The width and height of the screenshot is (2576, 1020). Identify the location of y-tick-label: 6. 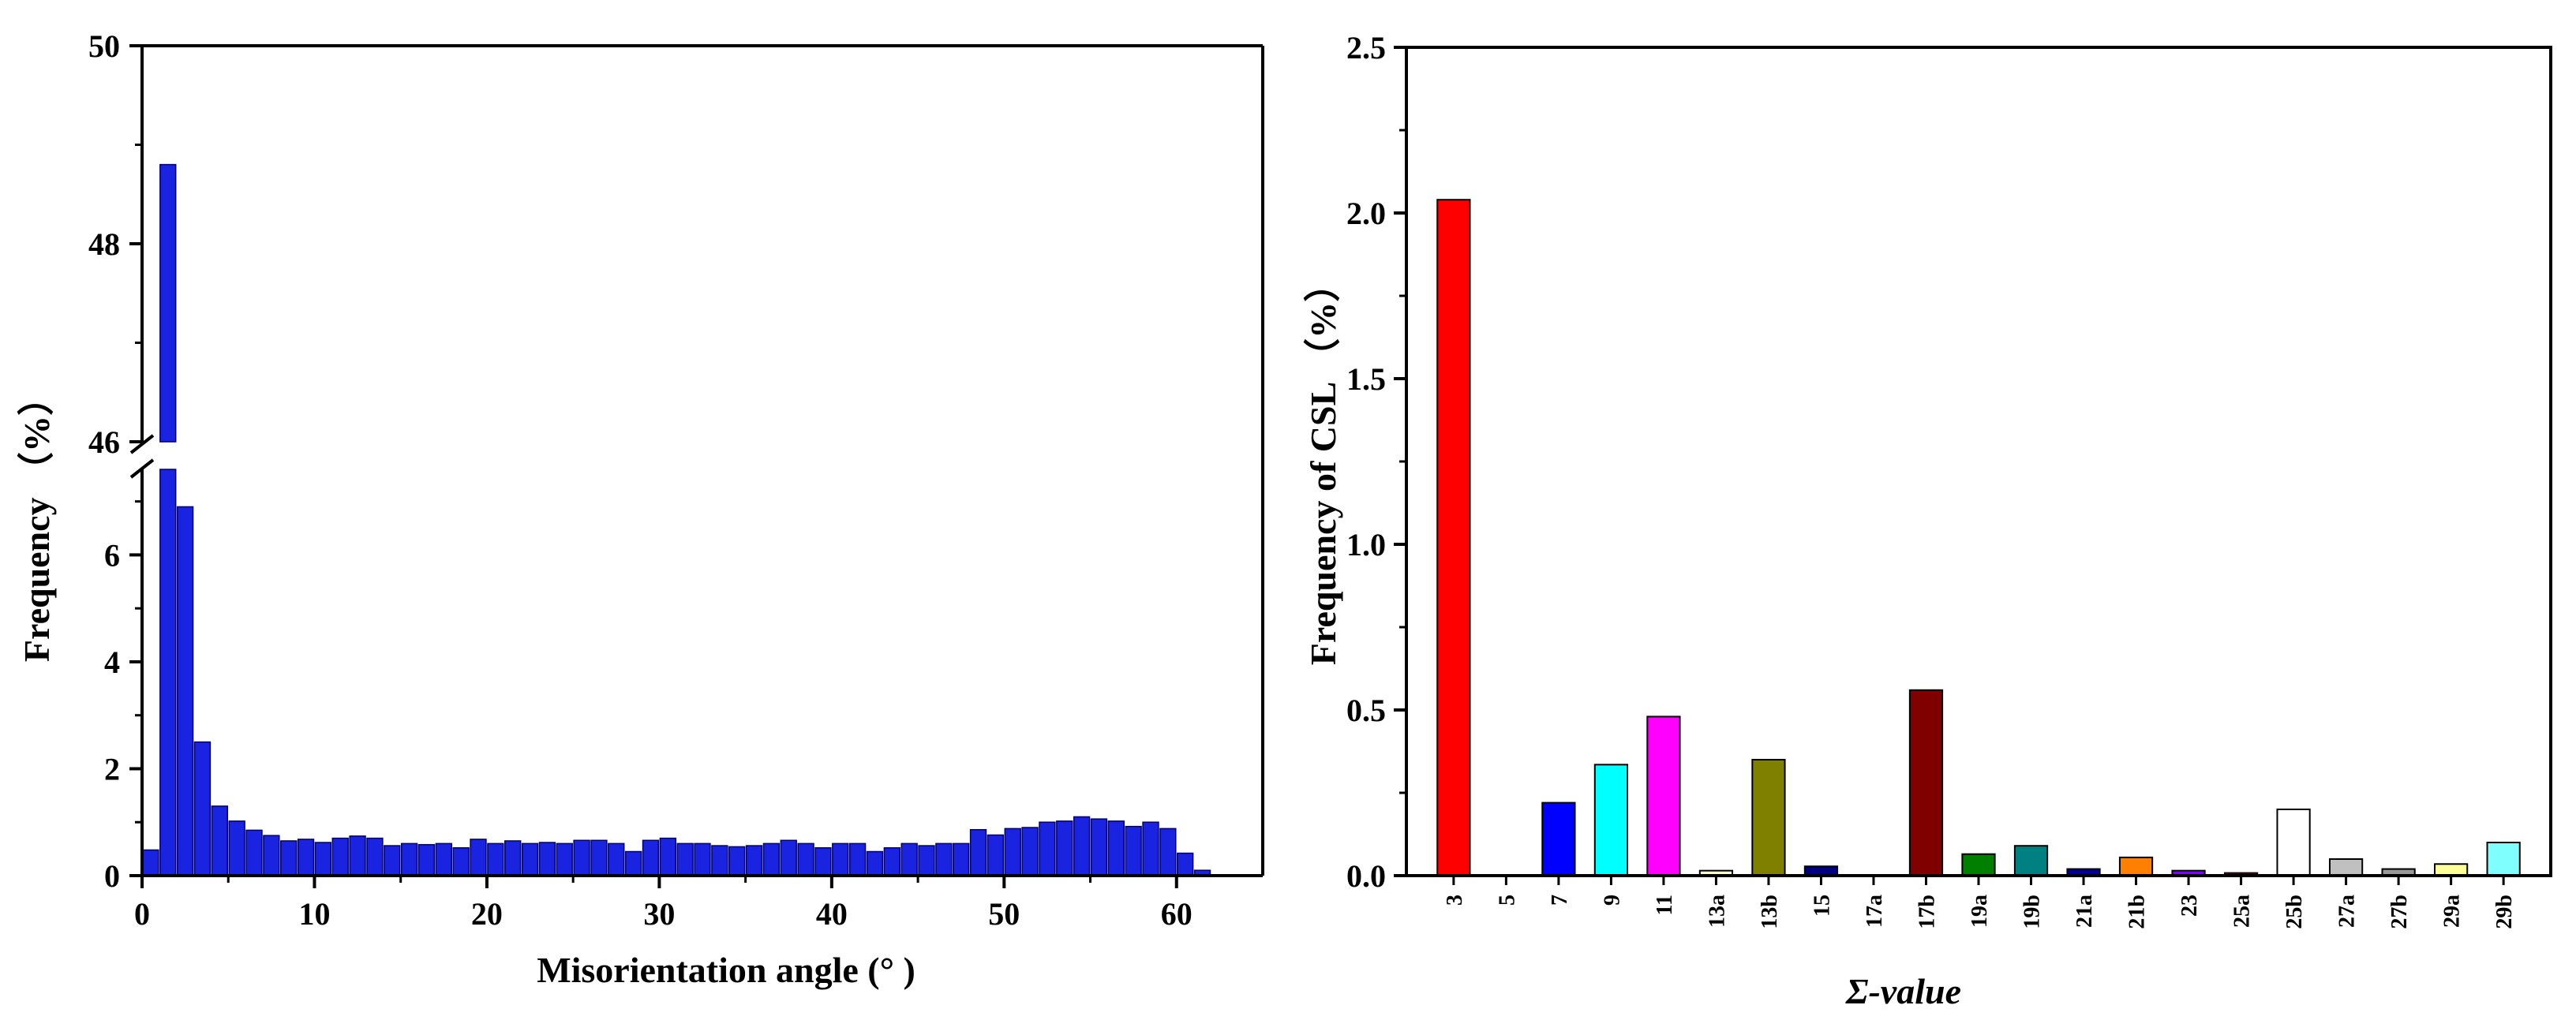
(112, 555).